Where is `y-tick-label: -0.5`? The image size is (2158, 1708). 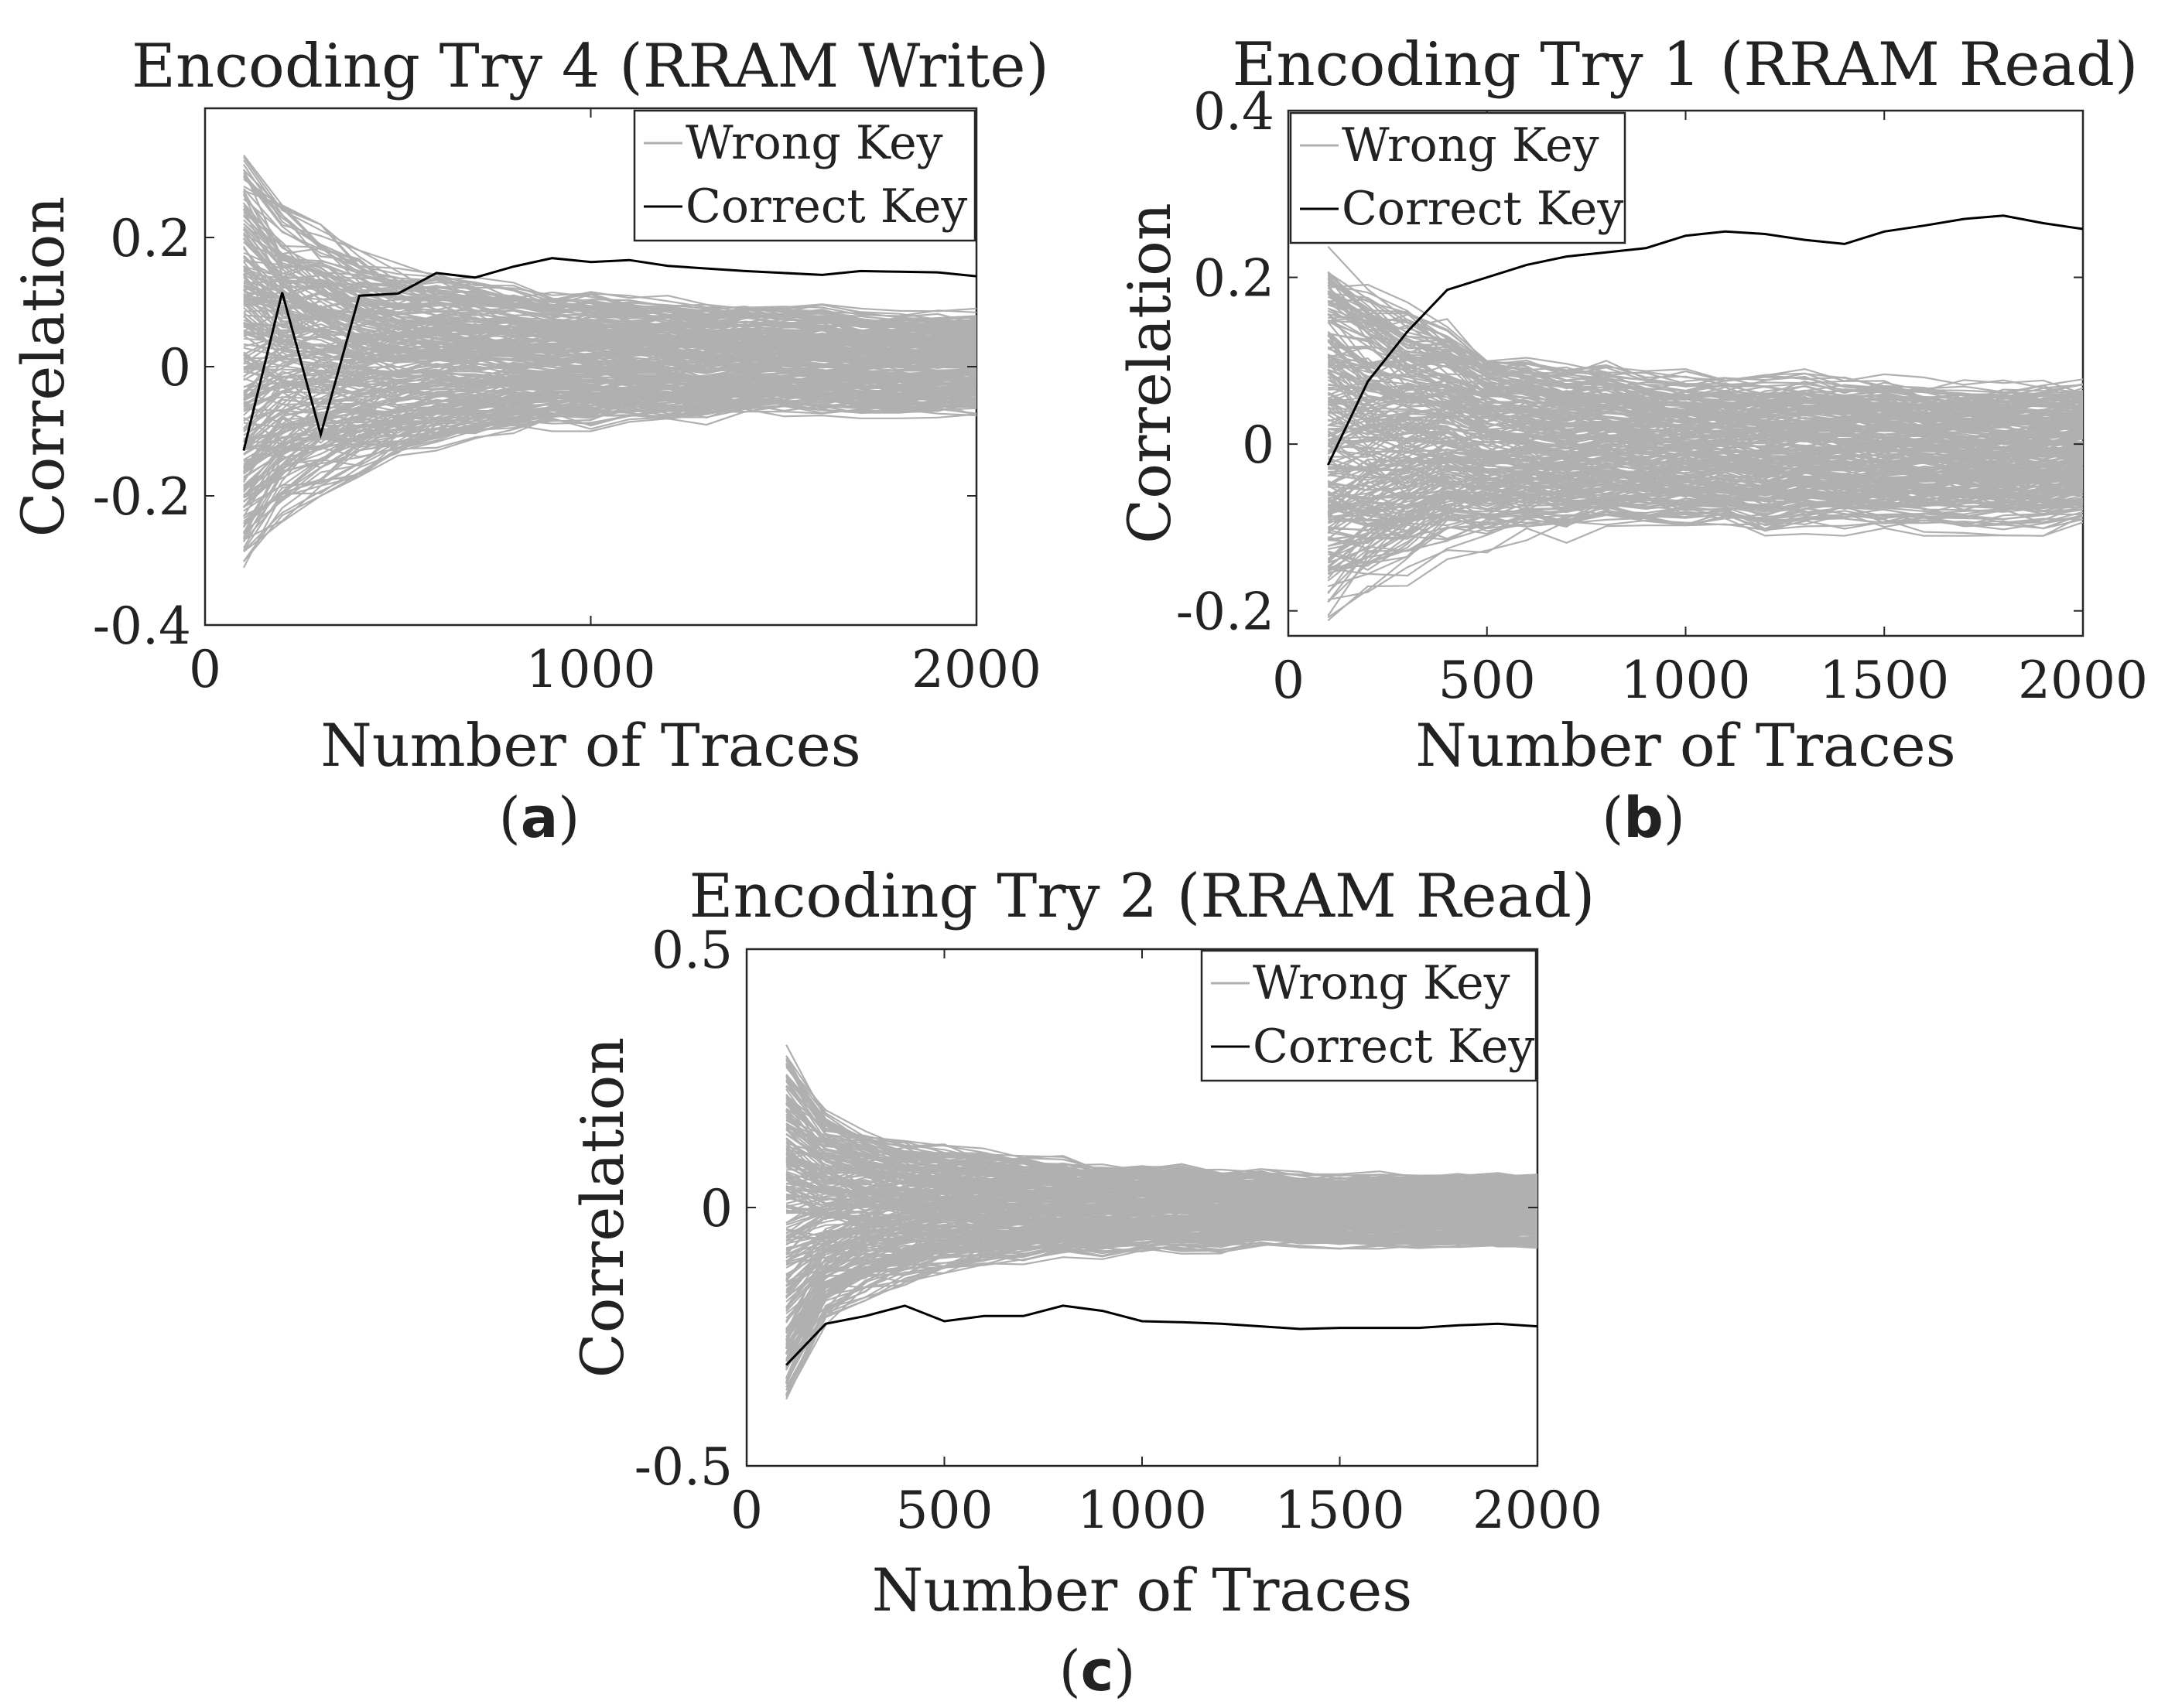
y-tick-label: -0.5 is located at coordinates (683, 1467).